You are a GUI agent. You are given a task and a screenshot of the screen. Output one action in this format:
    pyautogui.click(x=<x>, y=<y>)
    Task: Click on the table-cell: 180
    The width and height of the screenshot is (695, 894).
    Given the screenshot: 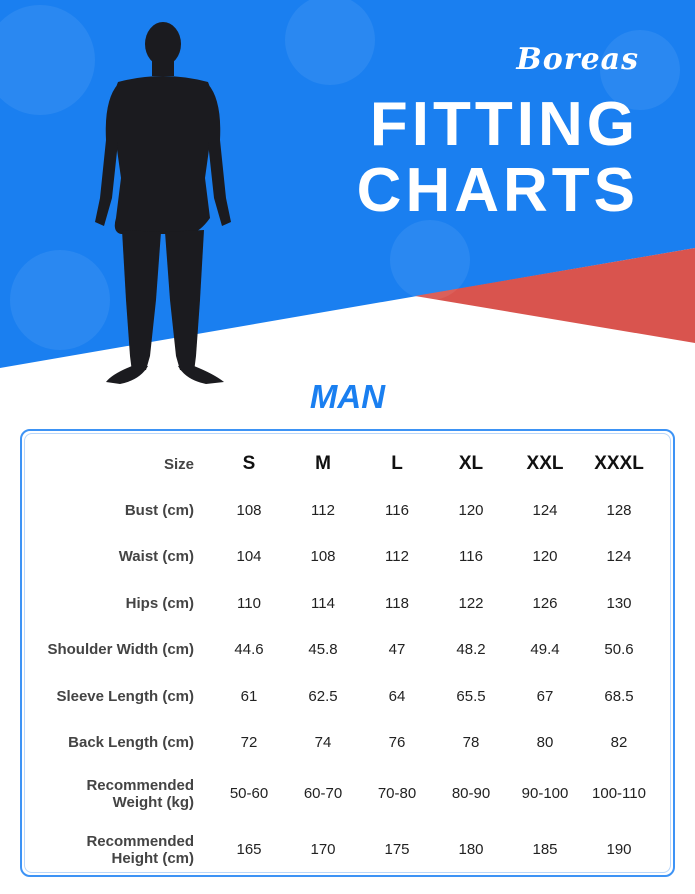 What is the action you would take?
    pyautogui.click(x=471, y=850)
    